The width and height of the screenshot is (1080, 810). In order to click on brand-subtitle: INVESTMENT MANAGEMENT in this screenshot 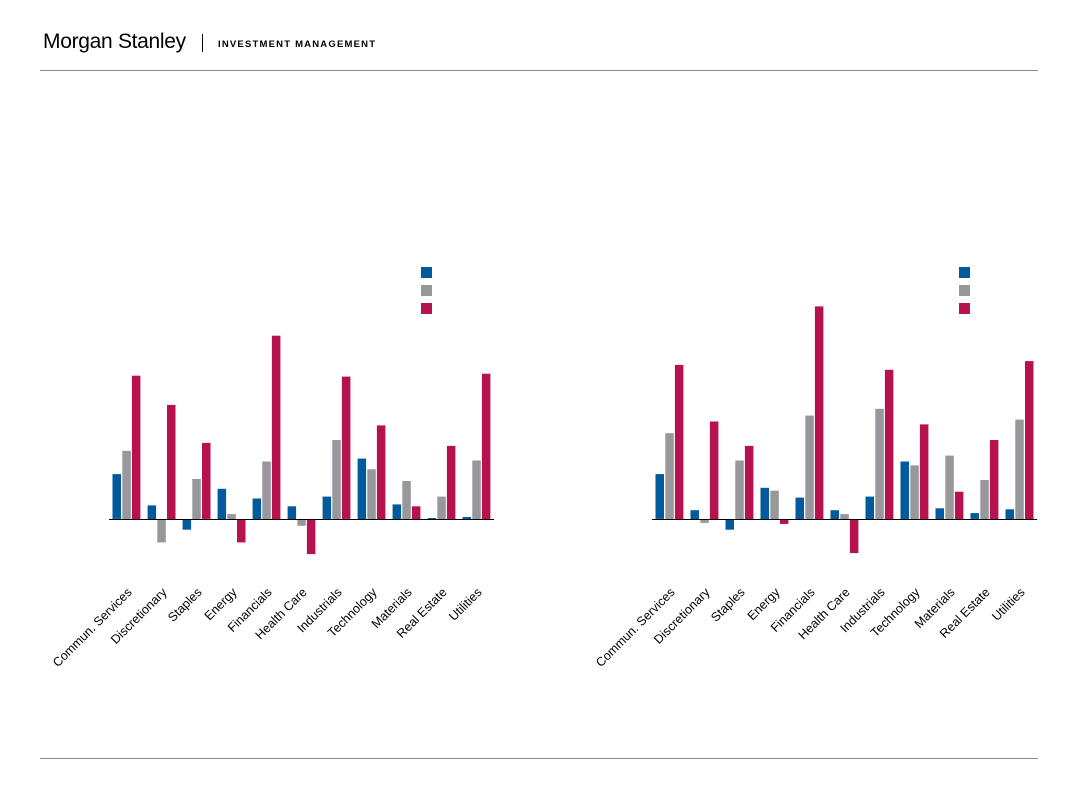, I will do `click(297, 44)`.